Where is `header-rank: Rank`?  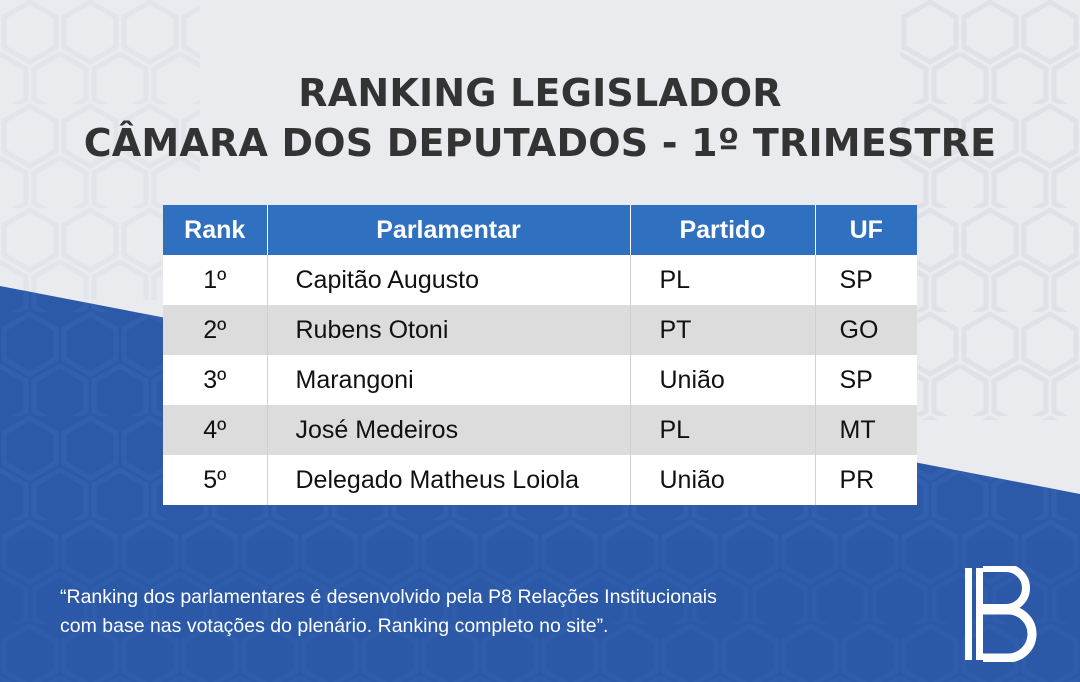
header-rank: Rank is located at coordinates (215, 230).